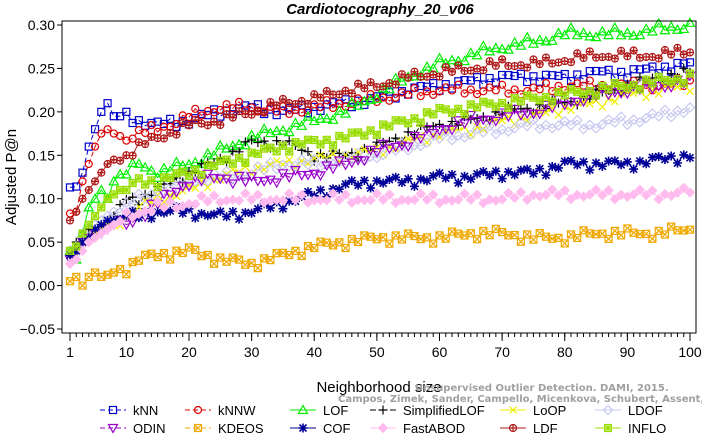 This screenshot has width=702, height=434. Describe the element at coordinates (337, 427) in the screenshot. I see `legend-label: COF` at that location.